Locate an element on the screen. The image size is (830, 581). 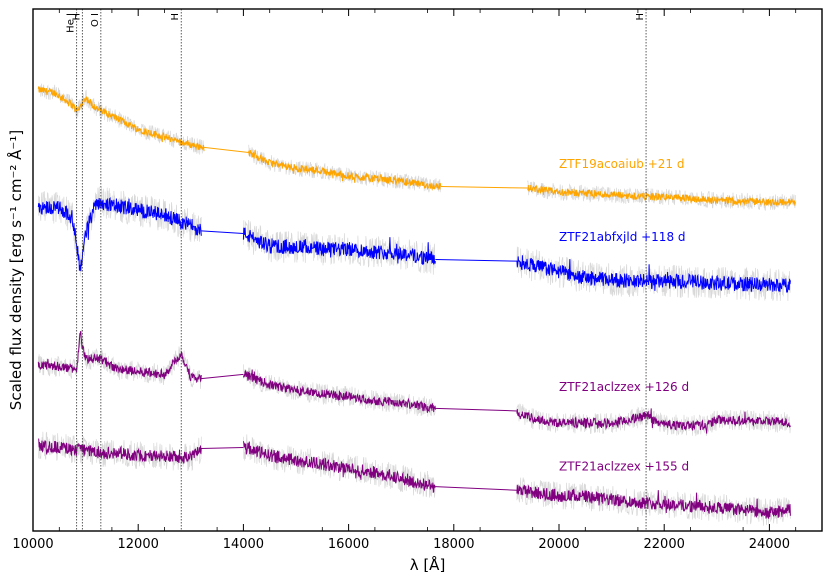
x-tick-label-4: 16000 is located at coordinates (348, 544).